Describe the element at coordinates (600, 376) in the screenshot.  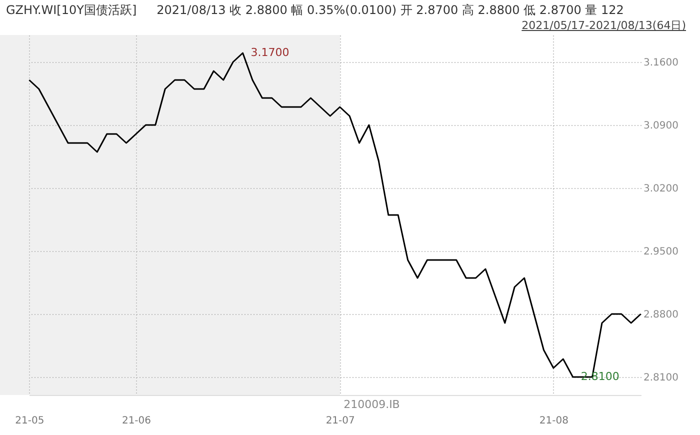
I see `annotation: 2.8100` at that location.